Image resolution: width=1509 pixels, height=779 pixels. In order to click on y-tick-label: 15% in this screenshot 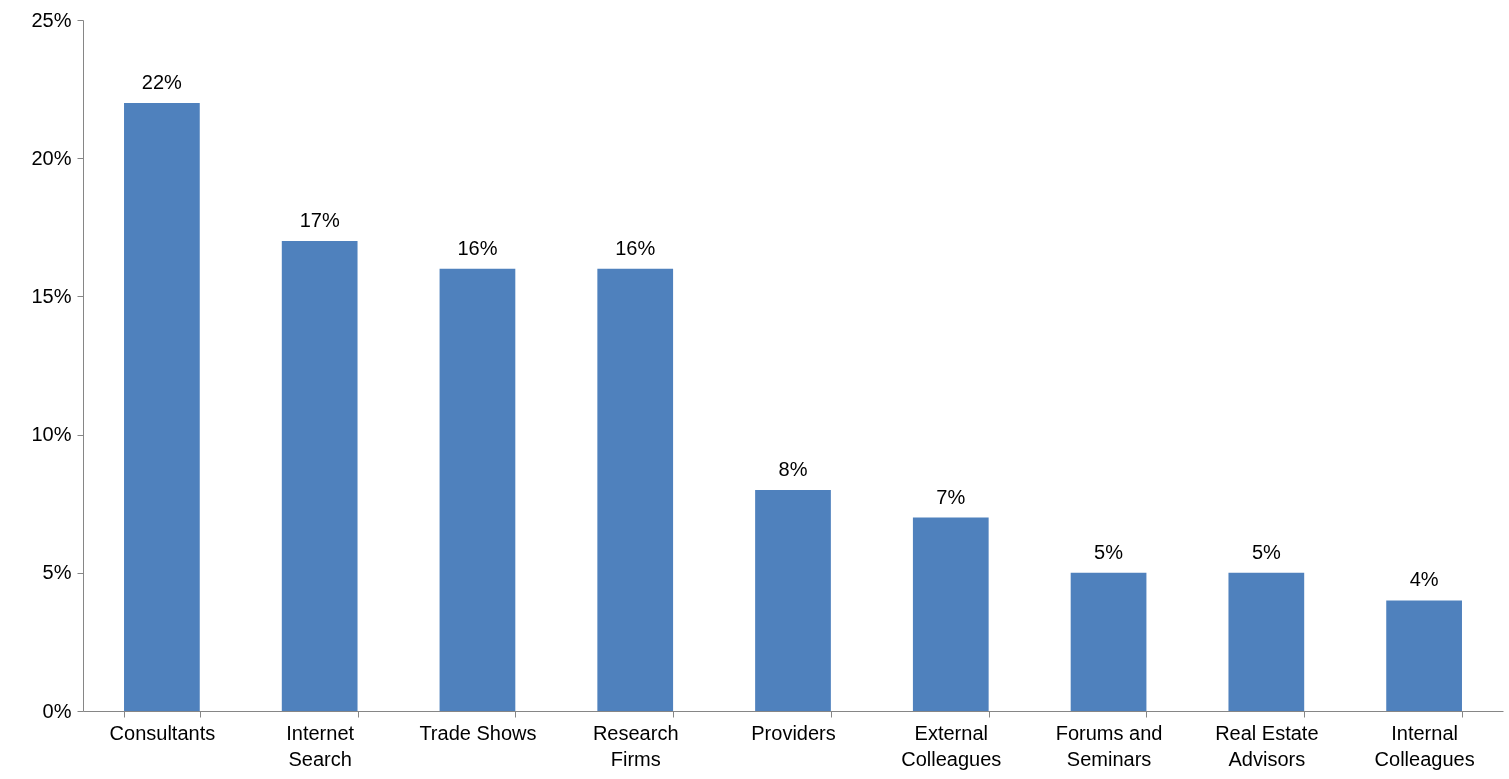, I will do `click(51, 295)`.